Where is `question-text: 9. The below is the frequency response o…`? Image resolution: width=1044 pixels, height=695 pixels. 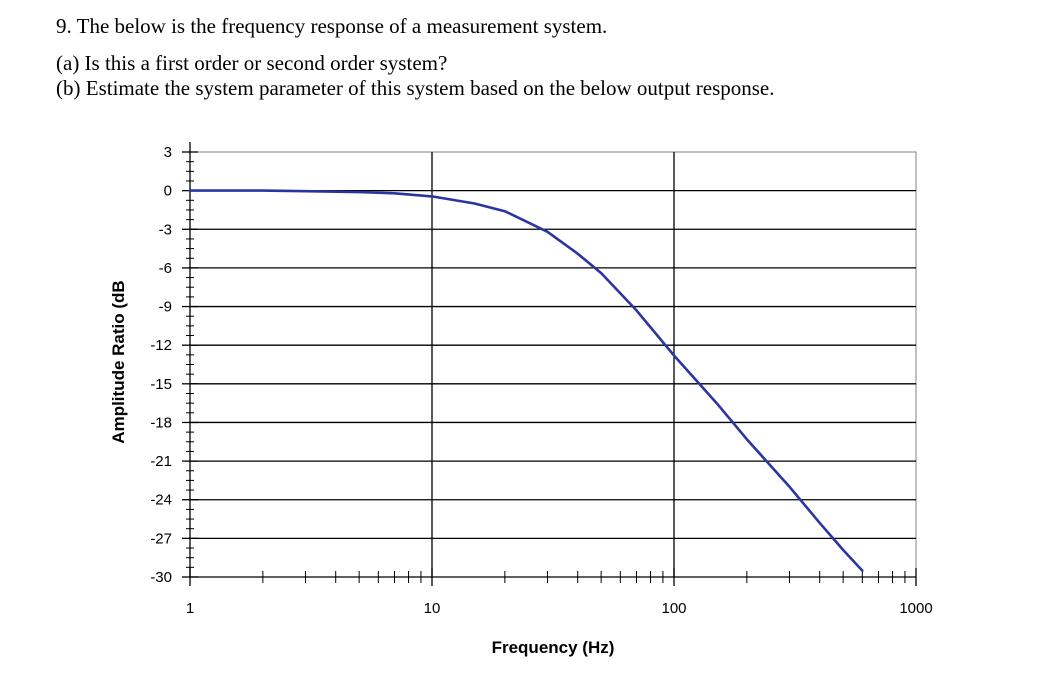 question-text: 9. The below is the frequency response o… is located at coordinates (546, 57).